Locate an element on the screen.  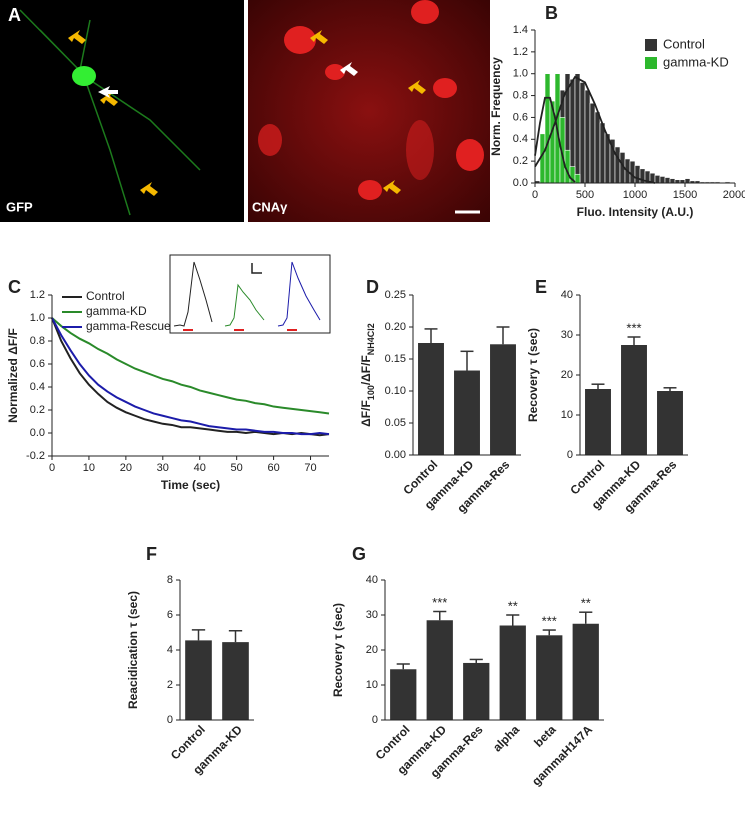
separator is located at coordinates (246, 111).